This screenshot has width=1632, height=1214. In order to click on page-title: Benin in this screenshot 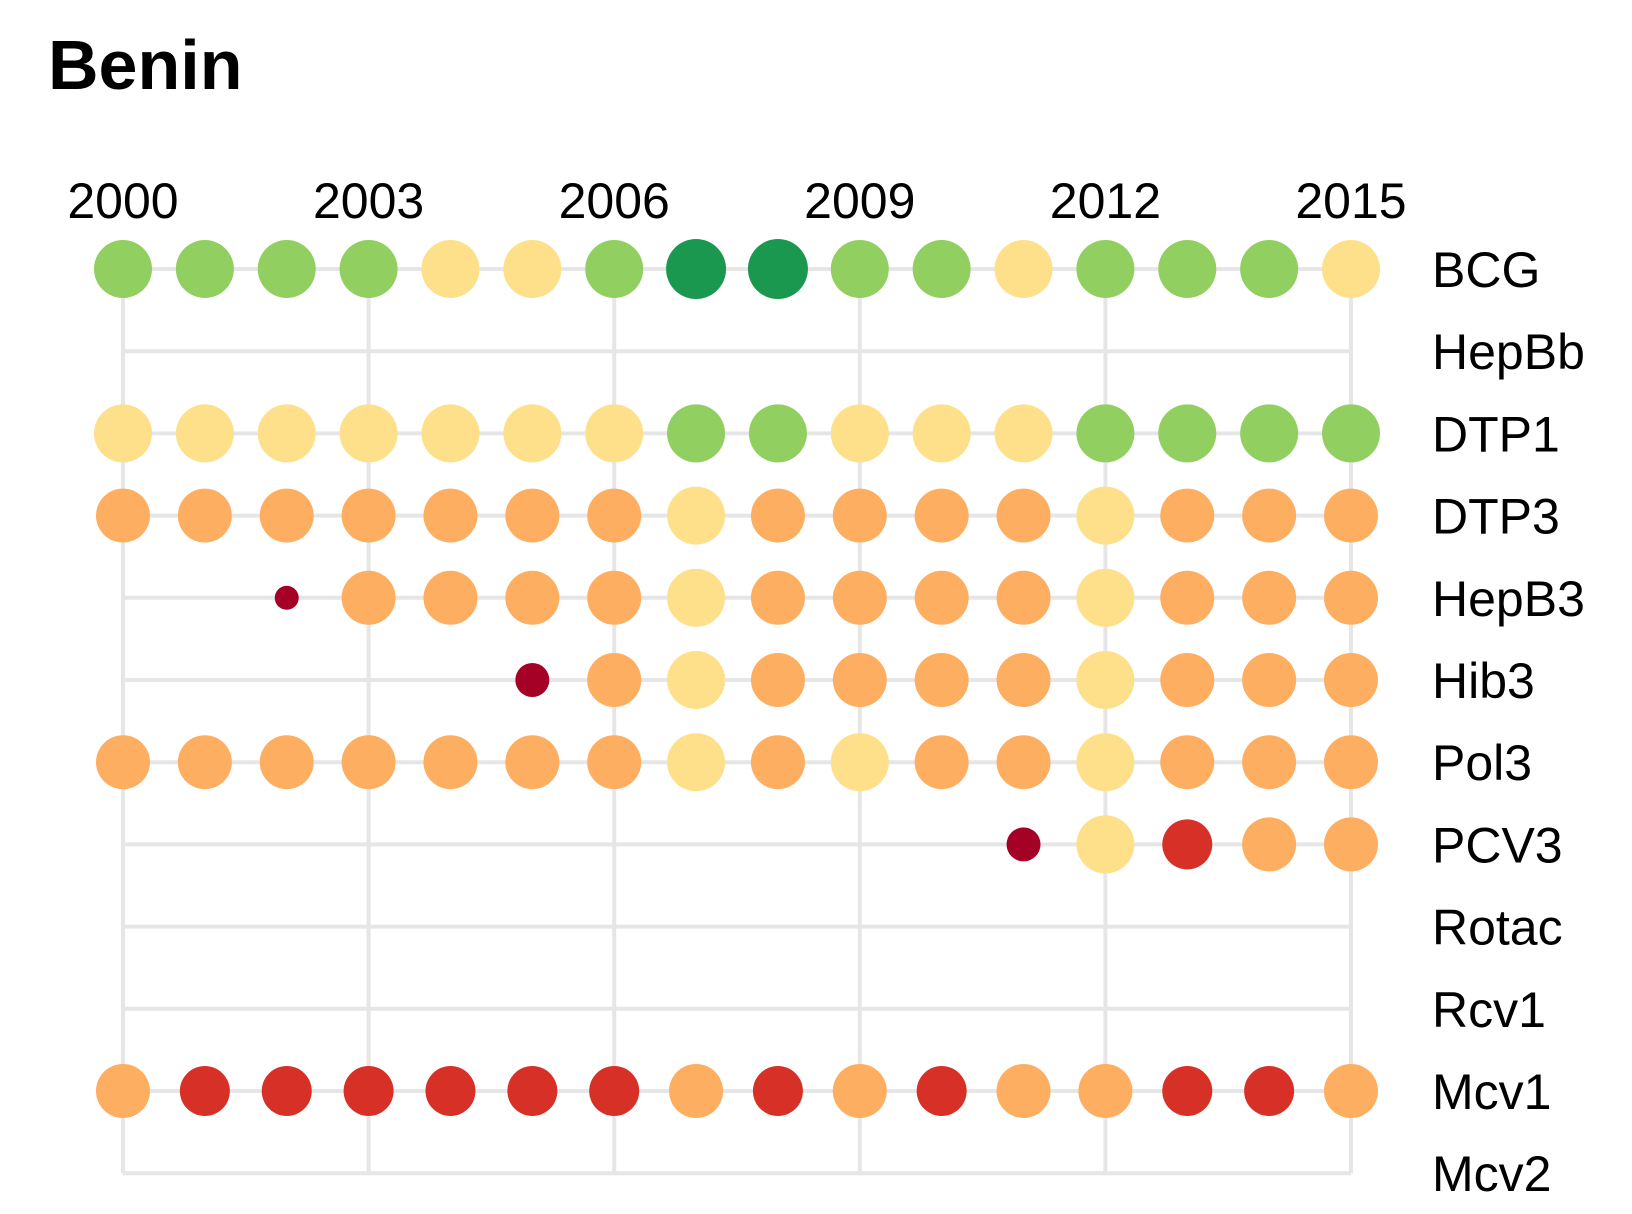, I will do `click(145, 65)`.